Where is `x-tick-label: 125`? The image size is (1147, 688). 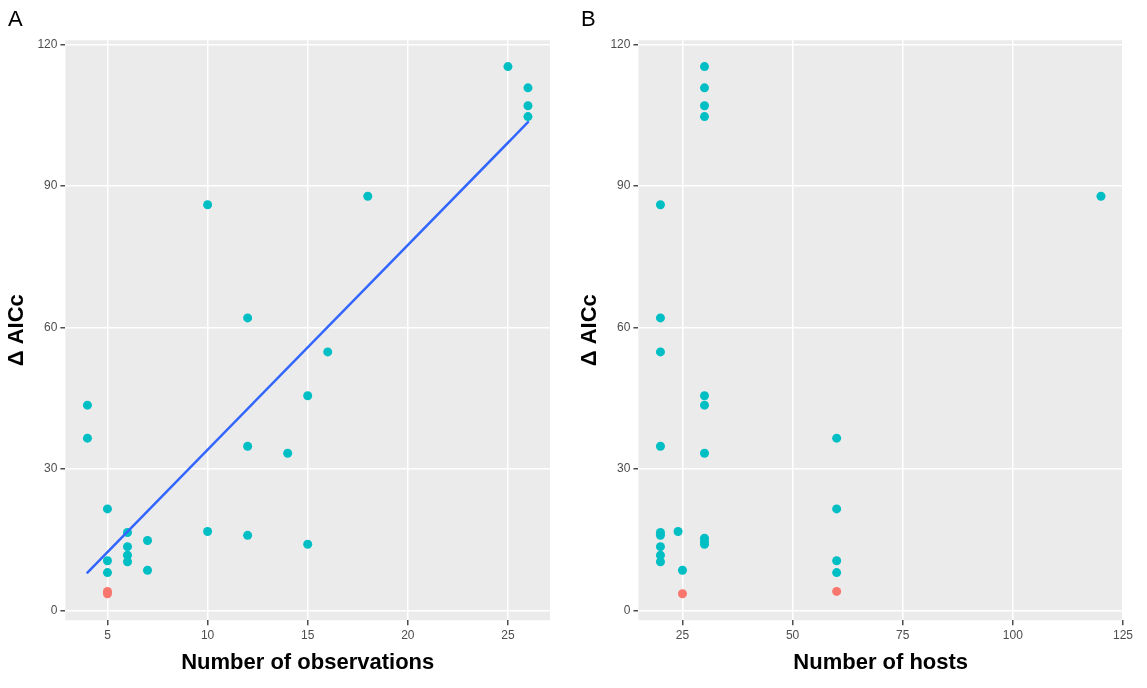 x-tick-label: 125 is located at coordinates (1123, 634).